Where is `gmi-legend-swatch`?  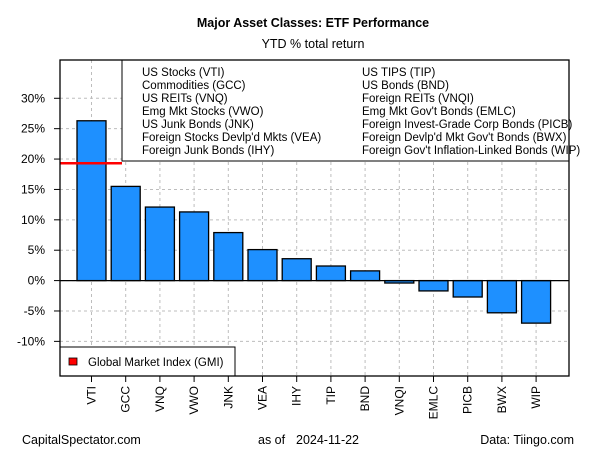 gmi-legend-swatch is located at coordinates (73, 361).